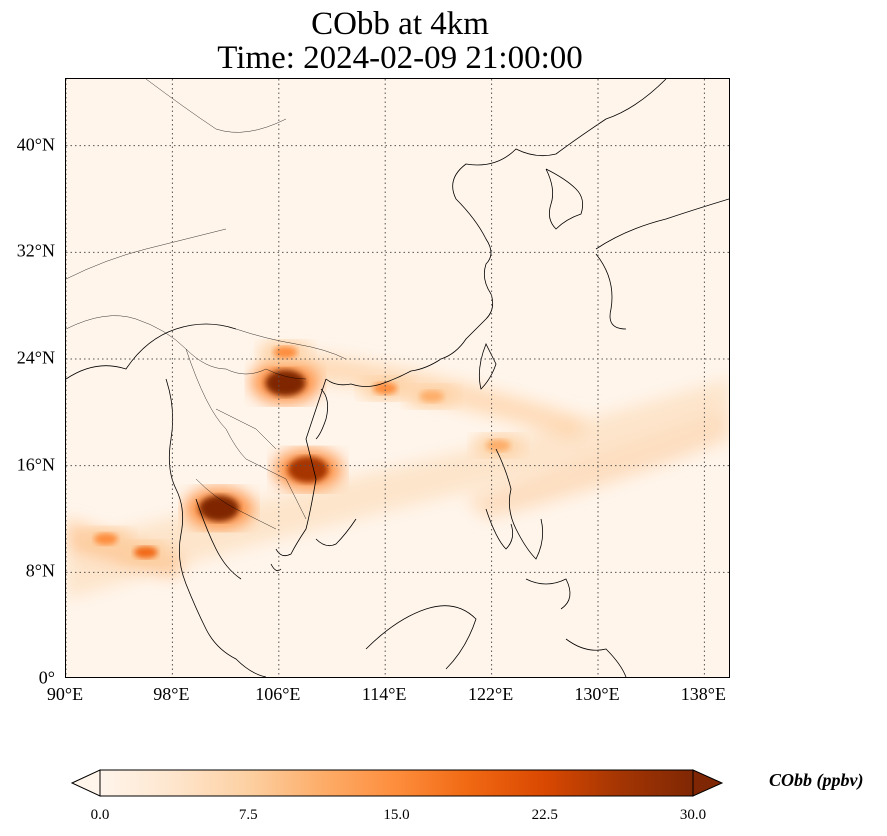 The height and width of the screenshot is (836, 887). What do you see at coordinates (396, 815) in the screenshot?
I see `colorbar-tick-label: 15.0` at bounding box center [396, 815].